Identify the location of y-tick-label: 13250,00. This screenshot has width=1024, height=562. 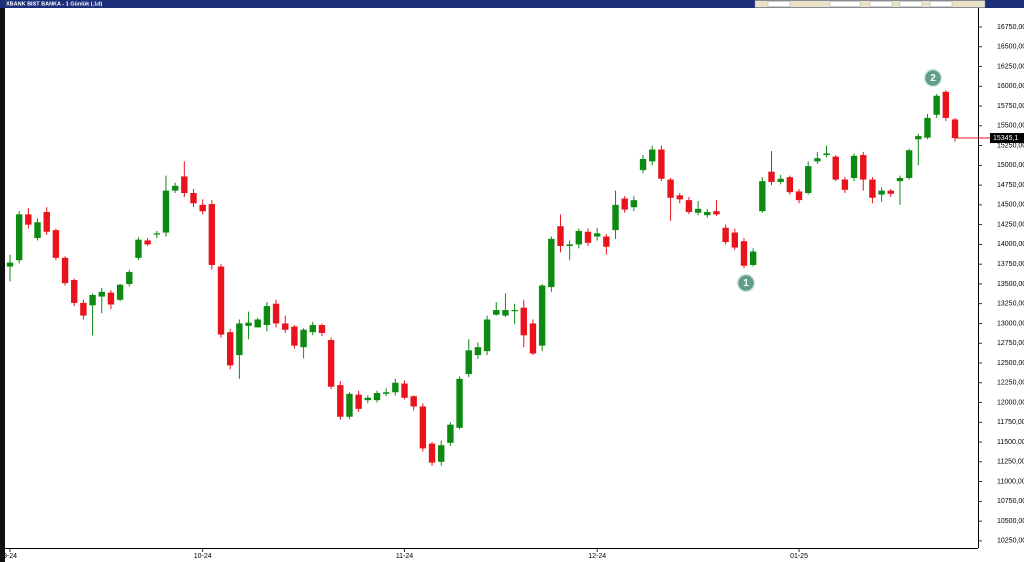
(1010, 304).